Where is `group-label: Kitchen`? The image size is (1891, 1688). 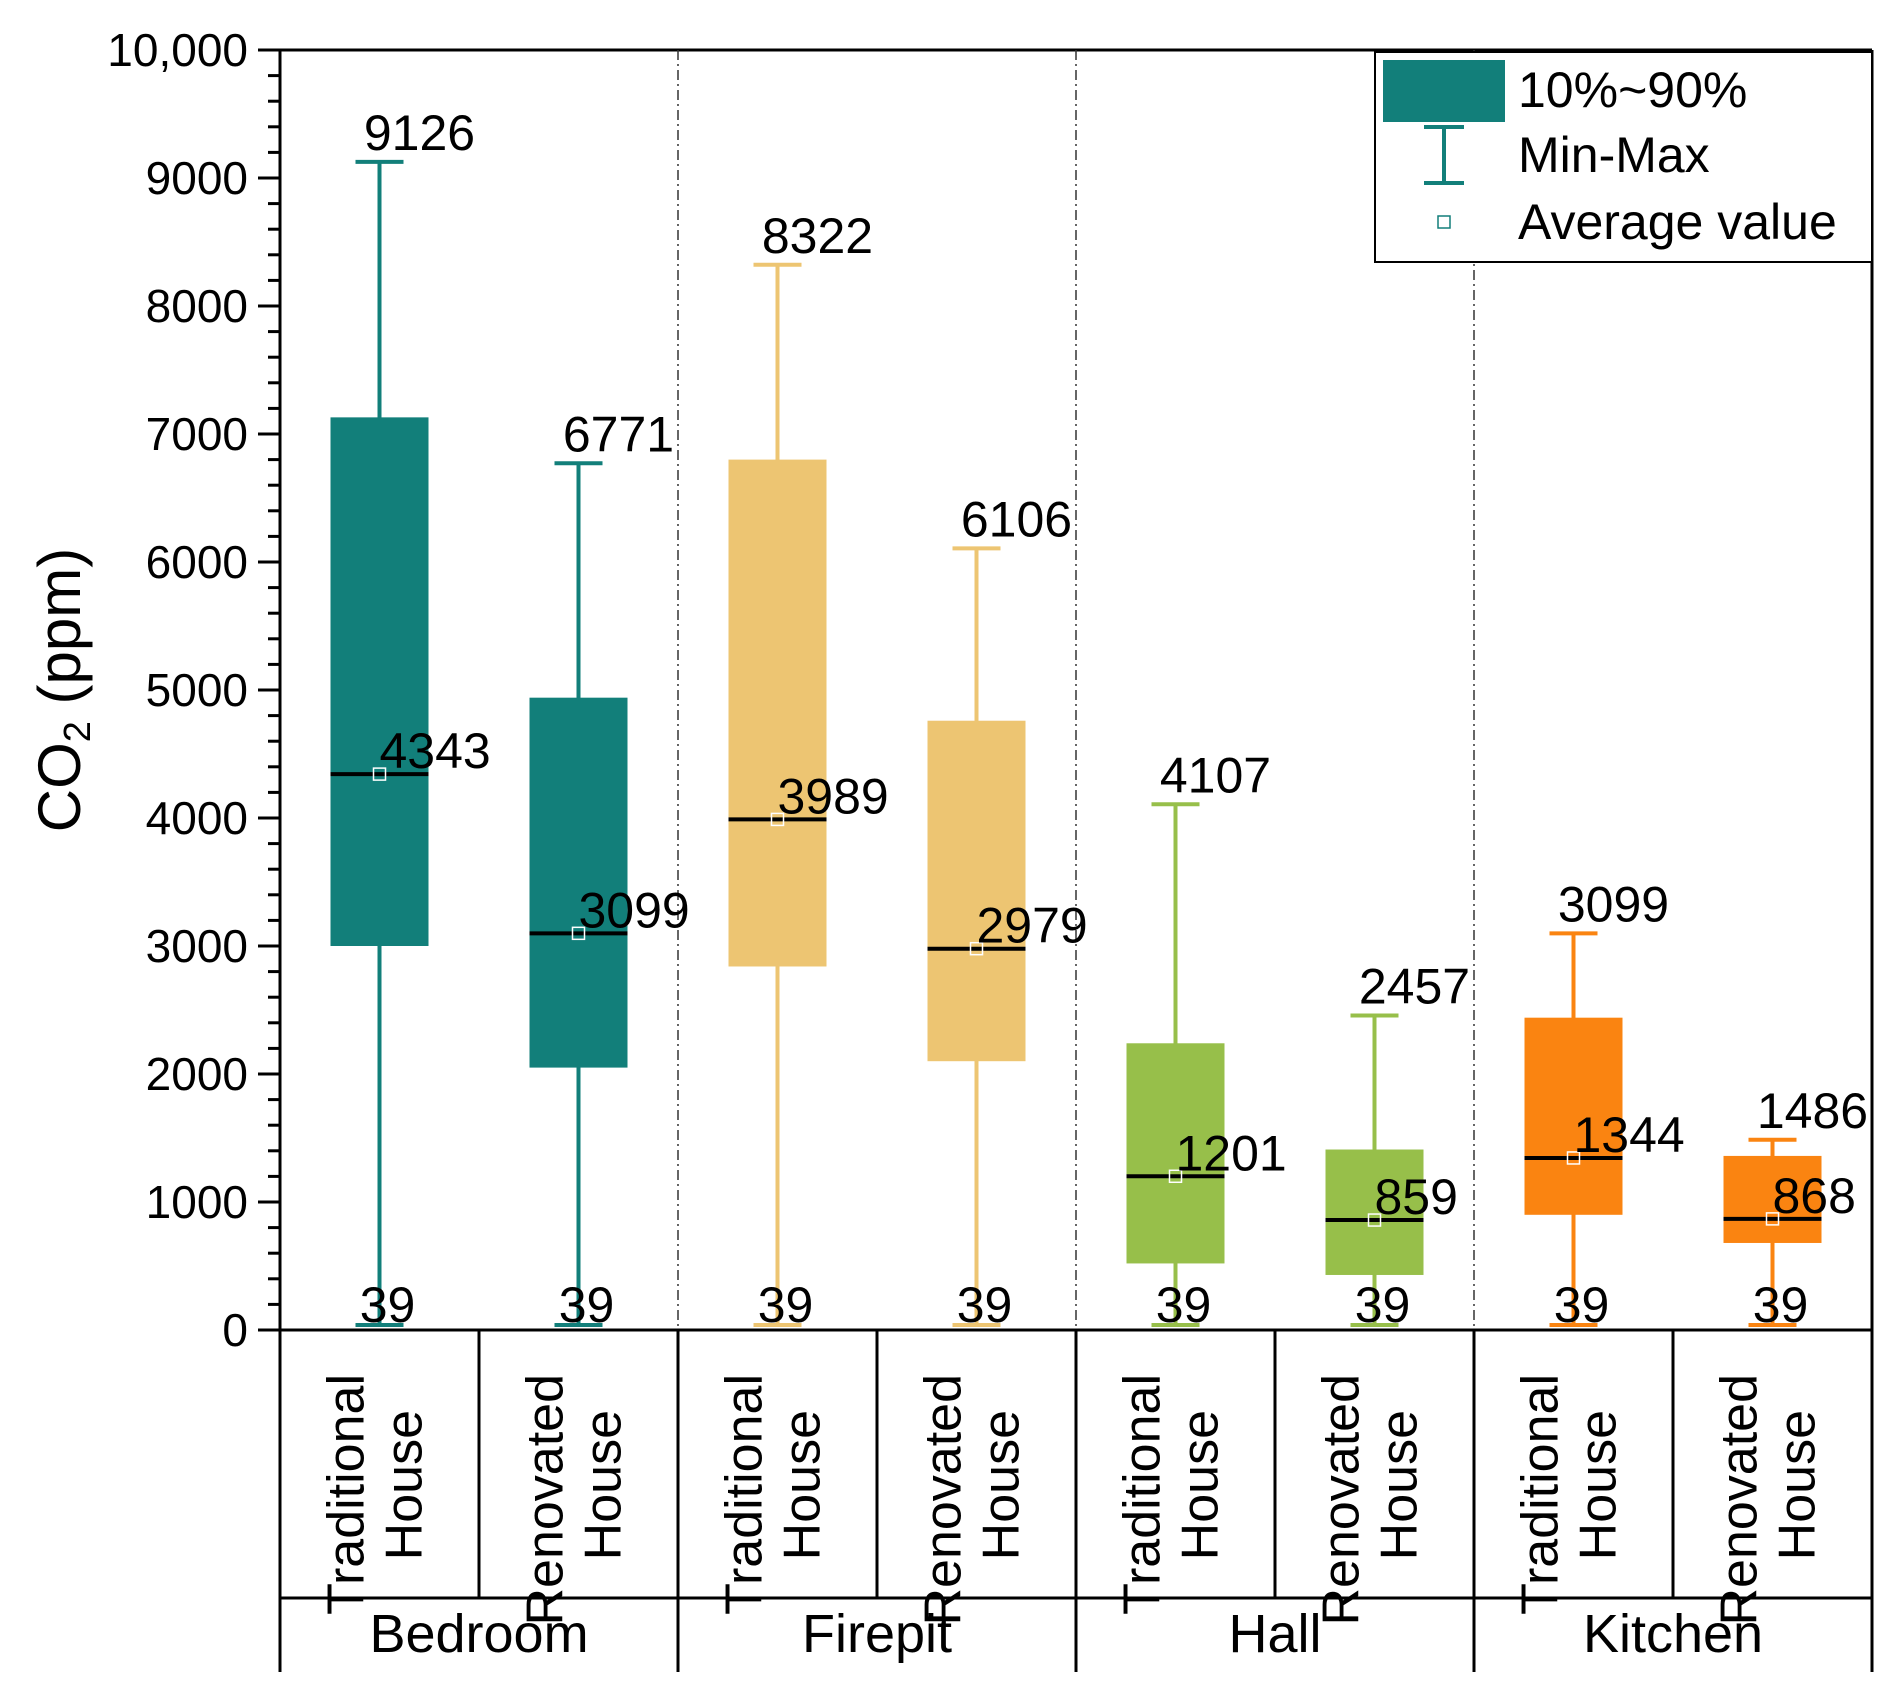 group-label: Kitchen is located at coordinates (1673, 1634).